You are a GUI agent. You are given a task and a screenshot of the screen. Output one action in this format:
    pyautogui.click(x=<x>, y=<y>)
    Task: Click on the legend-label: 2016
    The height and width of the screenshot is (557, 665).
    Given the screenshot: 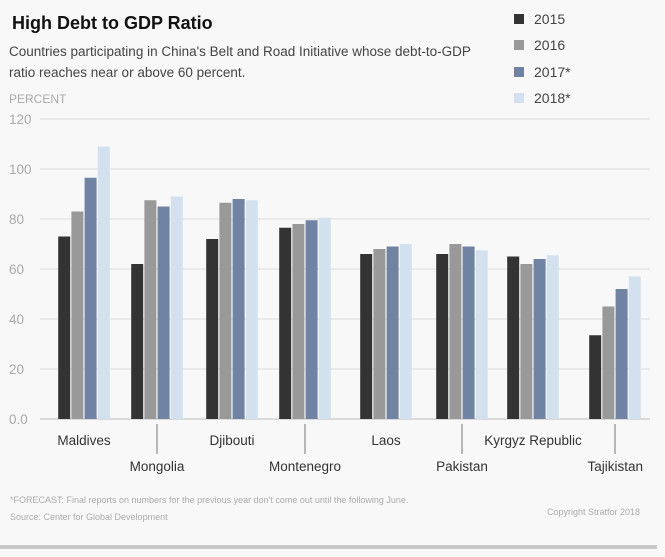 What is the action you would take?
    pyautogui.click(x=549, y=45)
    